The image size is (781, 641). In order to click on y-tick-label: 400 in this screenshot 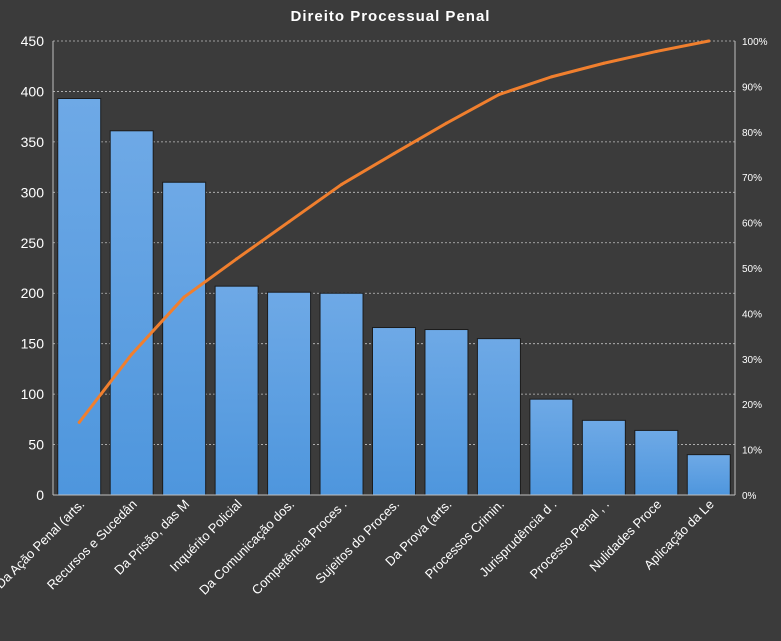, I will do `click(33, 91)`.